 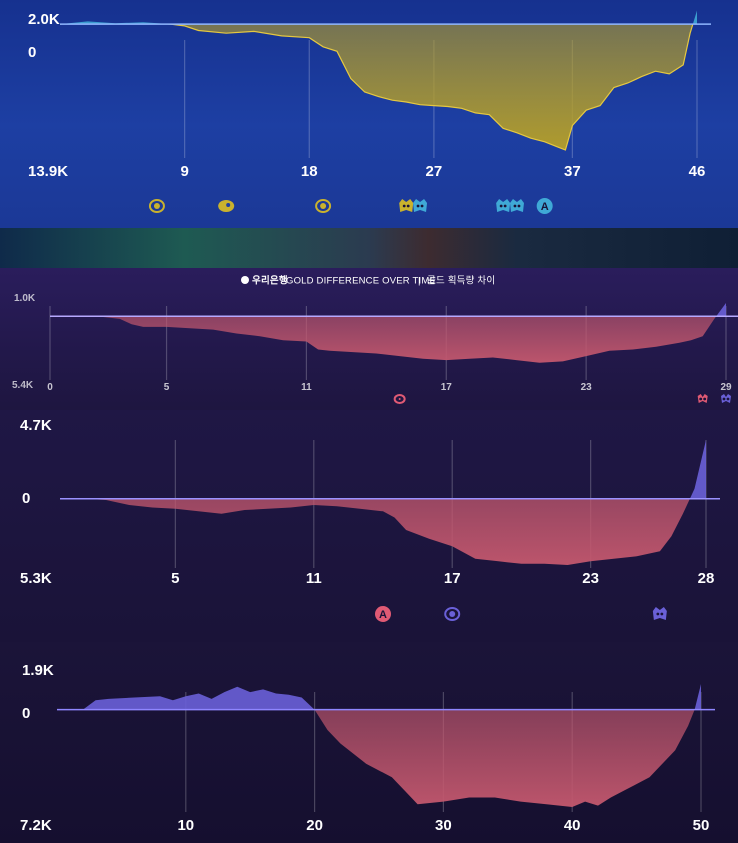 I want to click on y-min-label: 5.3K, so click(x=36, y=578).